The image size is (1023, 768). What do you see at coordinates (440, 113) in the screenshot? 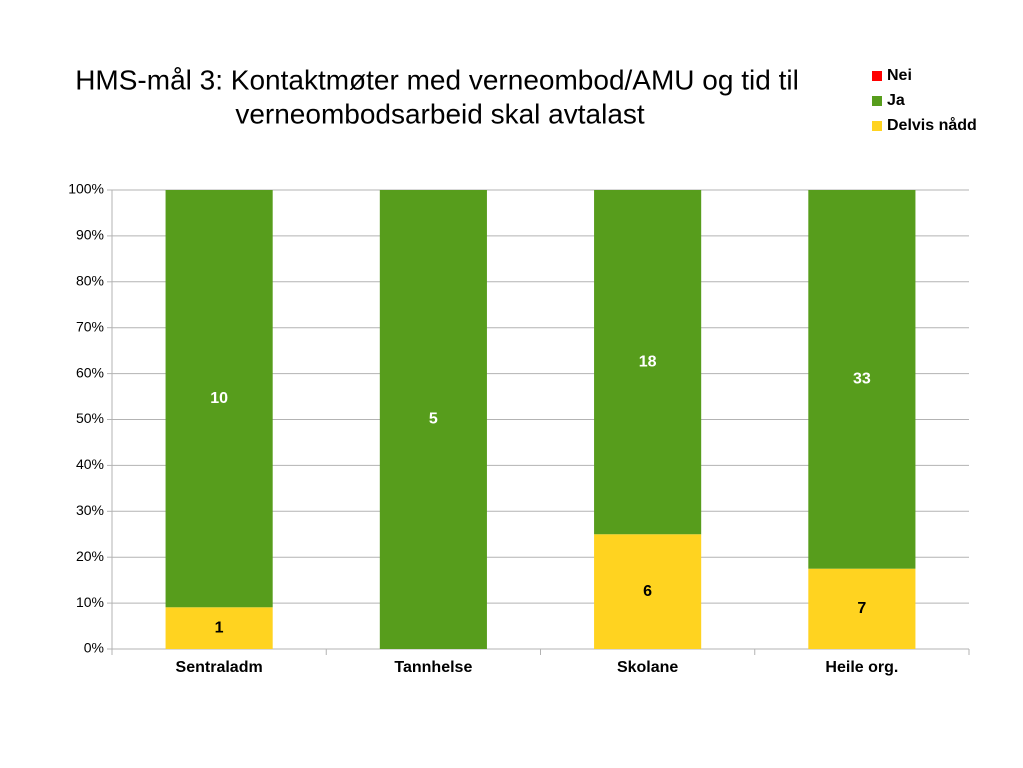
I see `chart-title: verneombodsarbeid skal avtalast` at bounding box center [440, 113].